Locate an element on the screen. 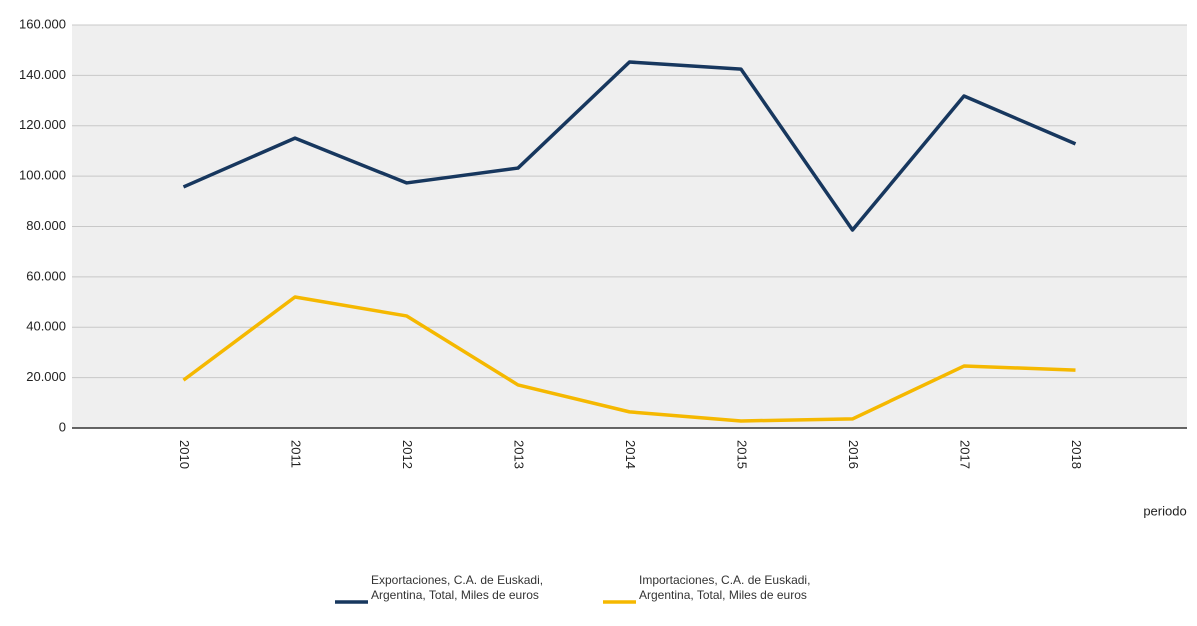  y-tick-label: 0 is located at coordinates (62, 426).